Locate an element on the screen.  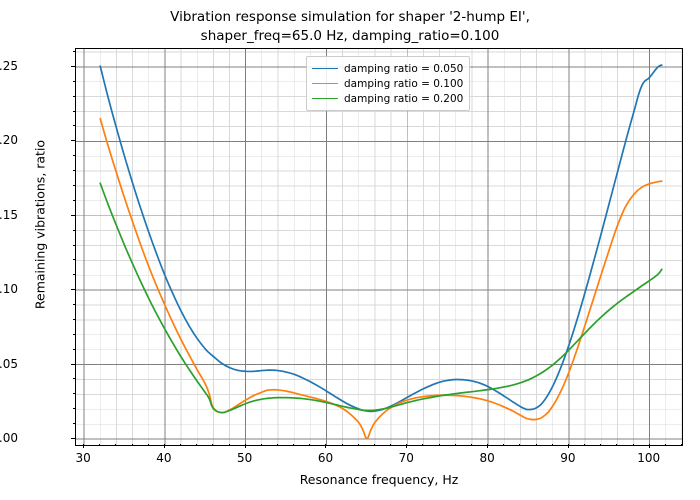
x-tick-label: 30 is located at coordinates (83, 458).